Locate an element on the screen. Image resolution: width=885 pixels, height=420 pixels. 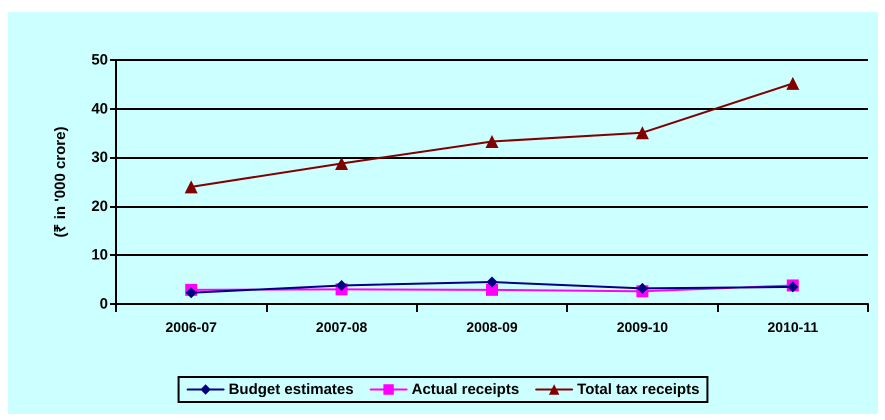
legend-label: Total tax receipts is located at coordinates (638, 389).